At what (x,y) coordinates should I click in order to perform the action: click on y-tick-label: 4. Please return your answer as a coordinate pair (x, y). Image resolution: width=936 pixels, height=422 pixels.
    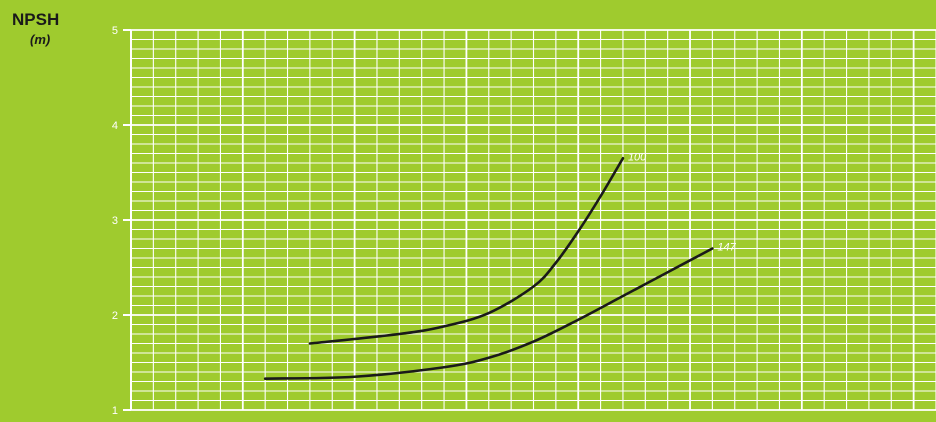
    Looking at the image, I should click on (115, 126).